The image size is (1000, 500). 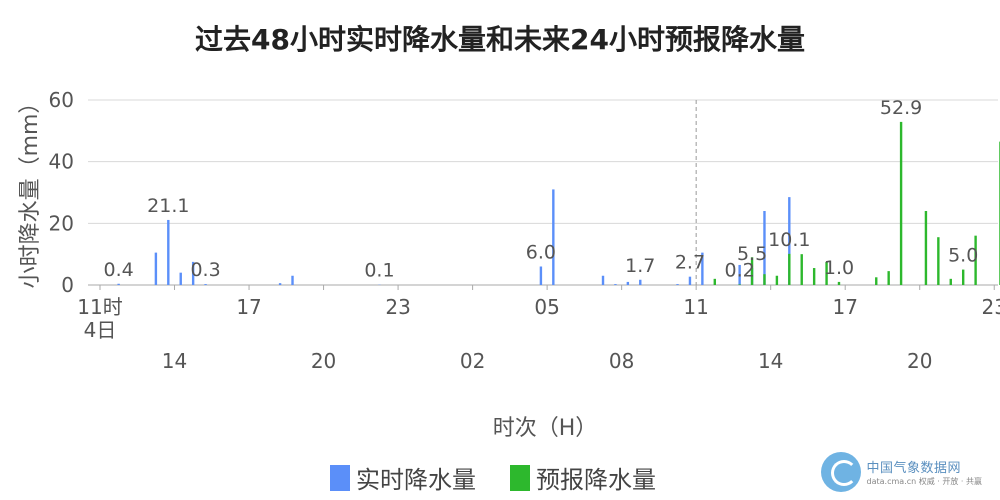 I want to click on data-label: 21.1, so click(x=168, y=206).